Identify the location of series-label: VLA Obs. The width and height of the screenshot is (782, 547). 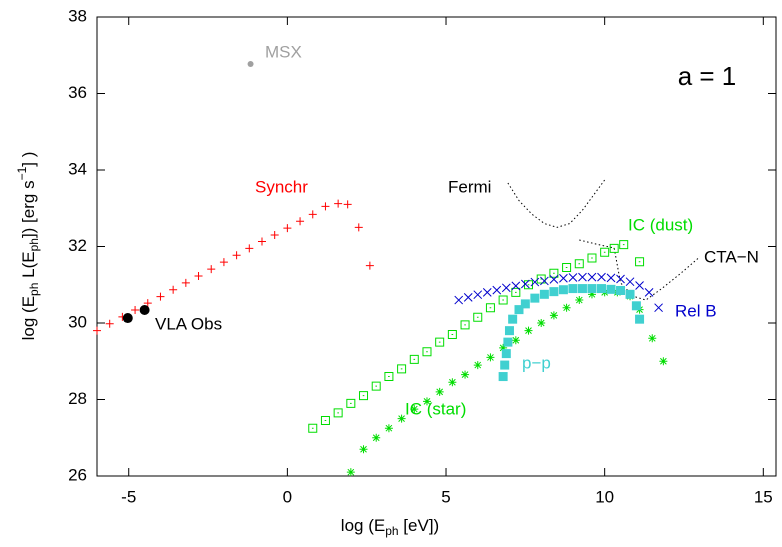
(188, 323).